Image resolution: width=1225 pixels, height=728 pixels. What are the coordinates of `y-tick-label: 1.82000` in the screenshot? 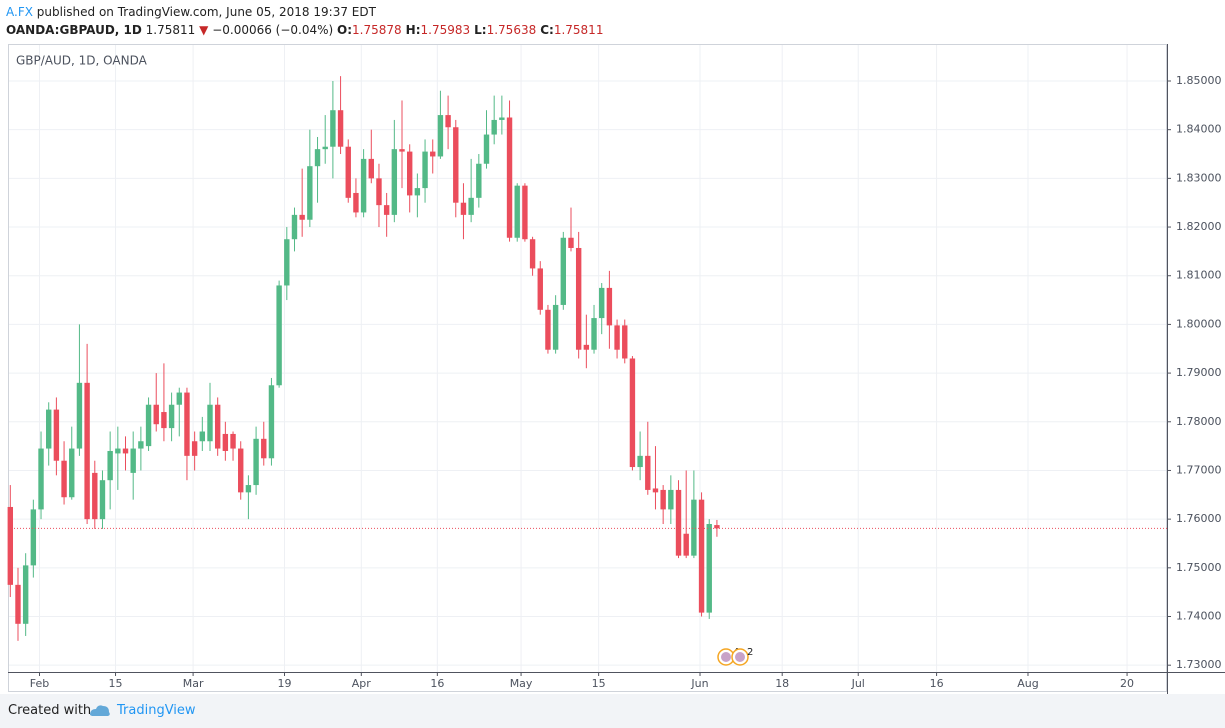 It's located at (1199, 226).